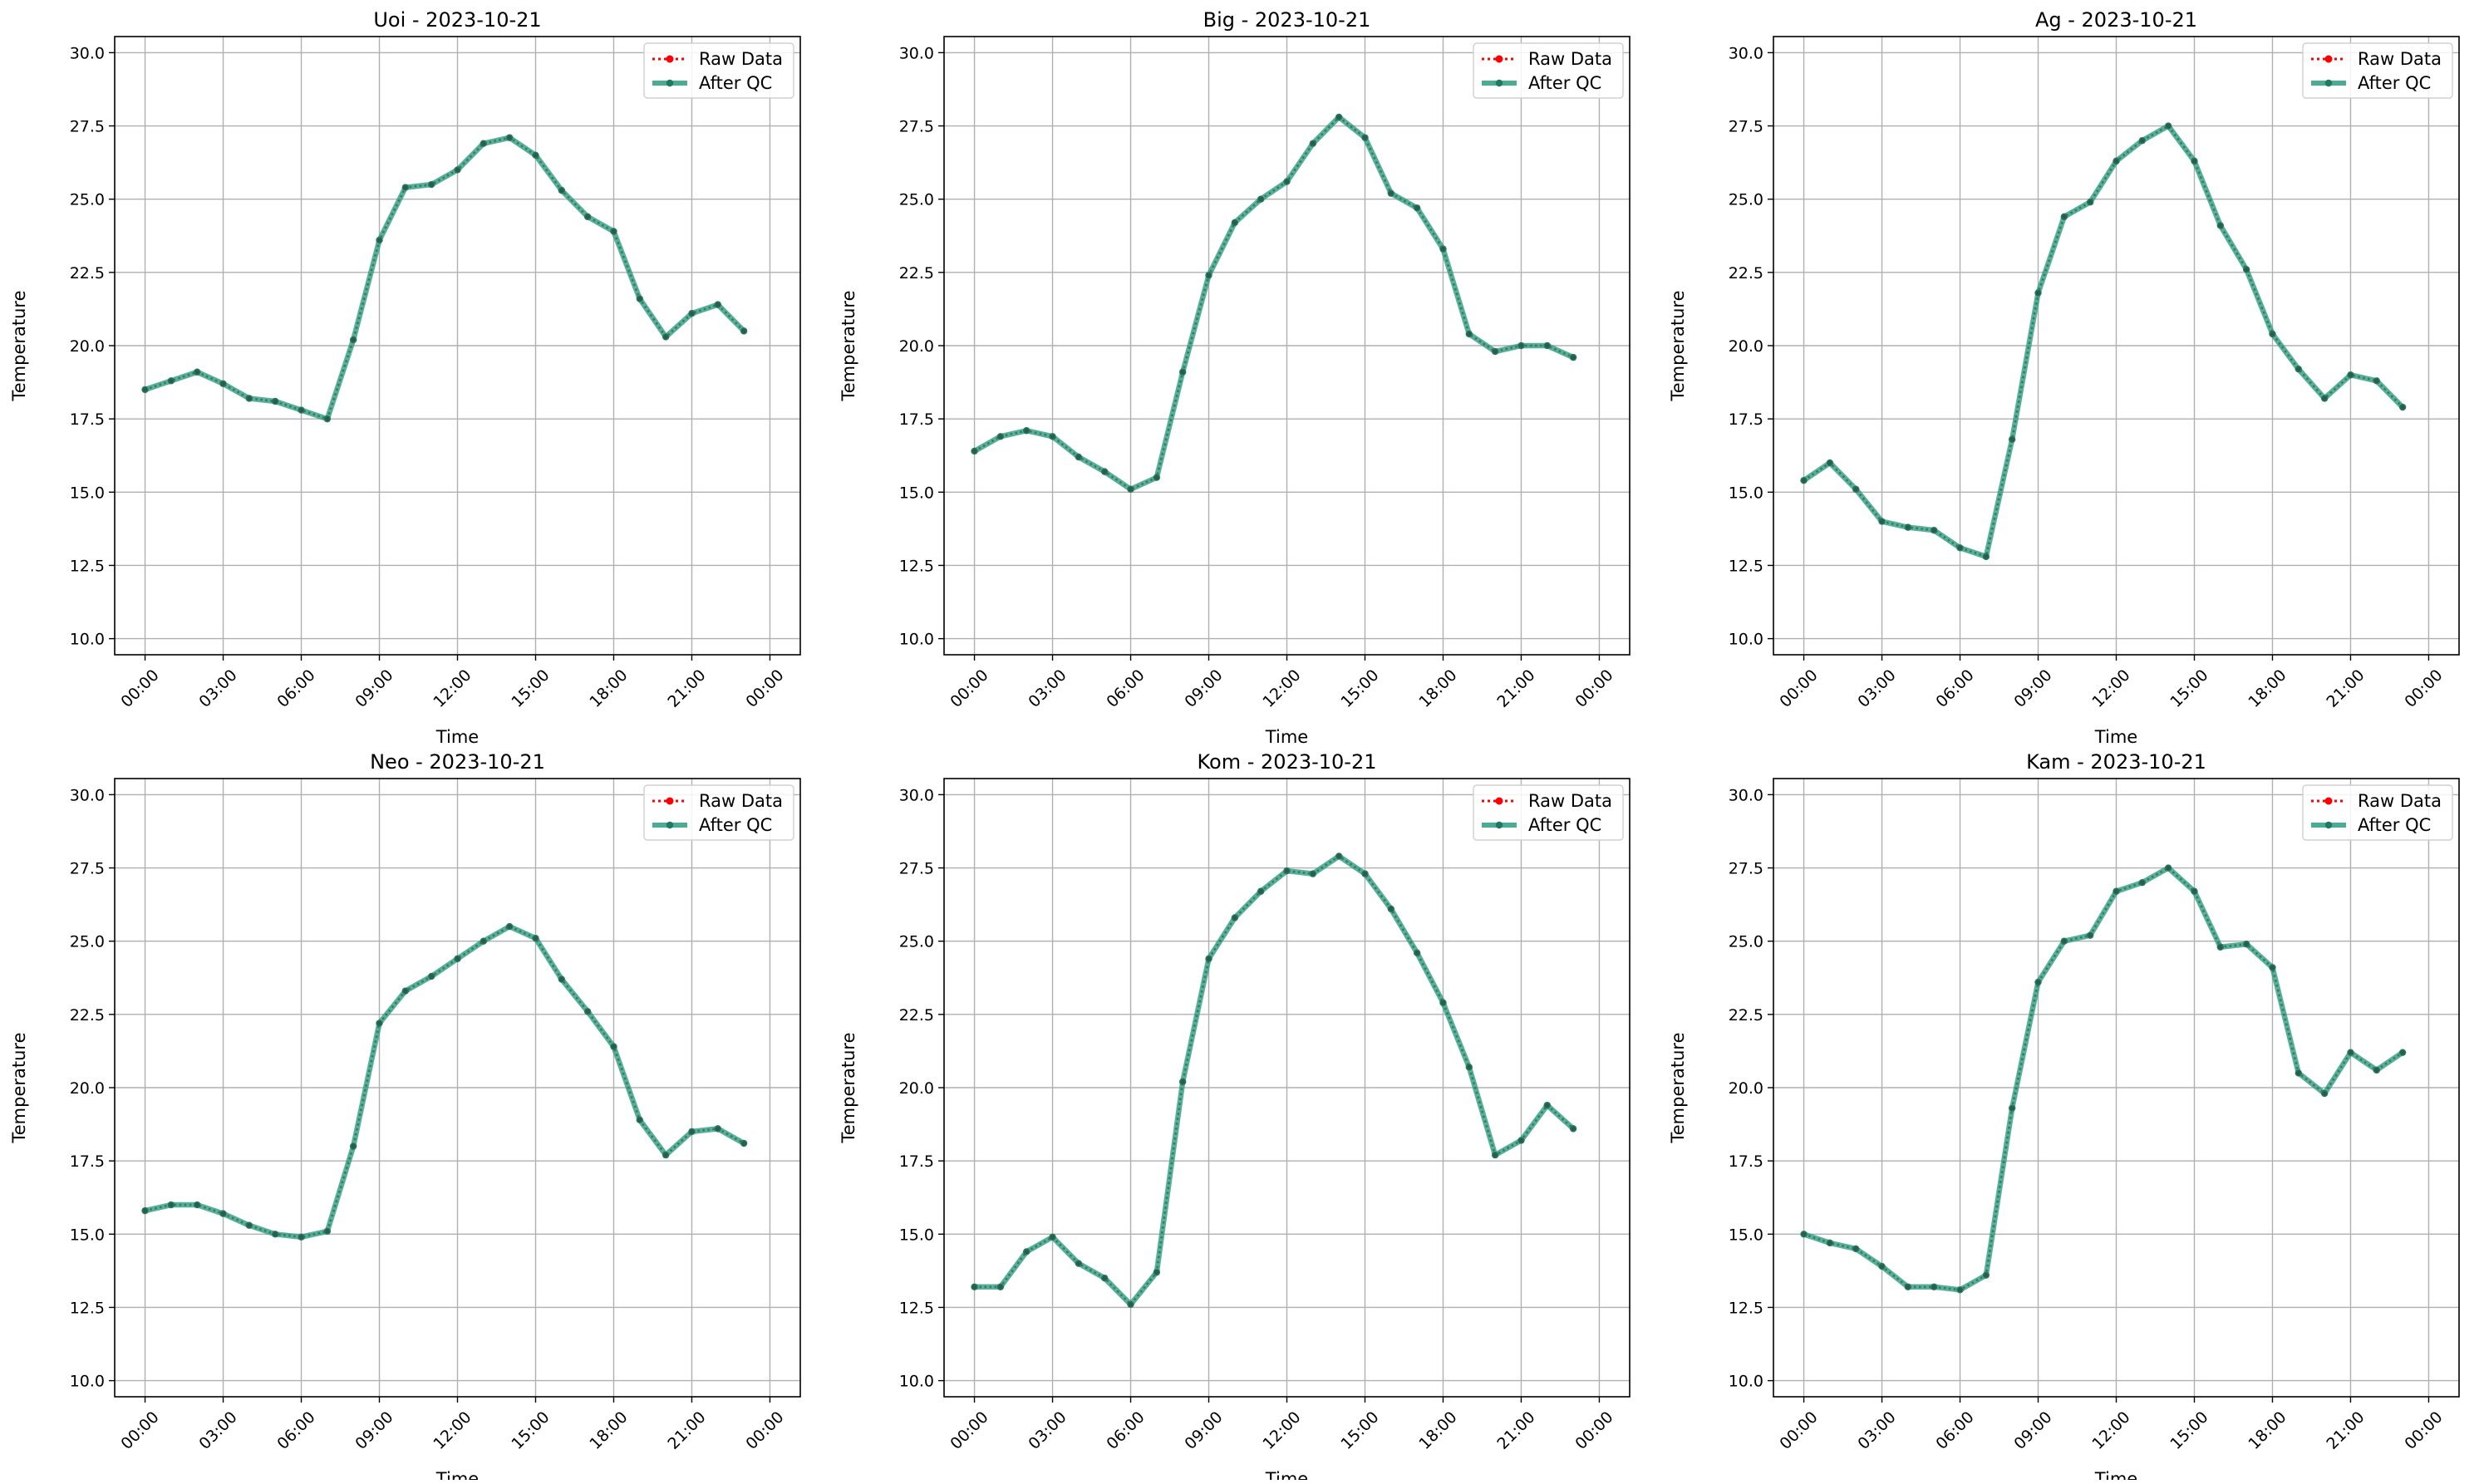 Image resolution: width=2479 pixels, height=1484 pixels. Describe the element at coordinates (2395, 825) in the screenshot. I see `legend-label-after-qc: After QC` at that location.